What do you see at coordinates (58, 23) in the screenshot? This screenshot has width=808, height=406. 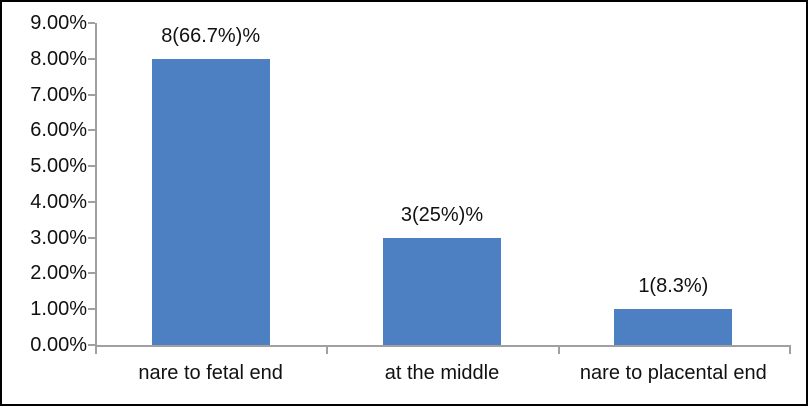 I see `y-axis-tick-label: 9.00%` at bounding box center [58, 23].